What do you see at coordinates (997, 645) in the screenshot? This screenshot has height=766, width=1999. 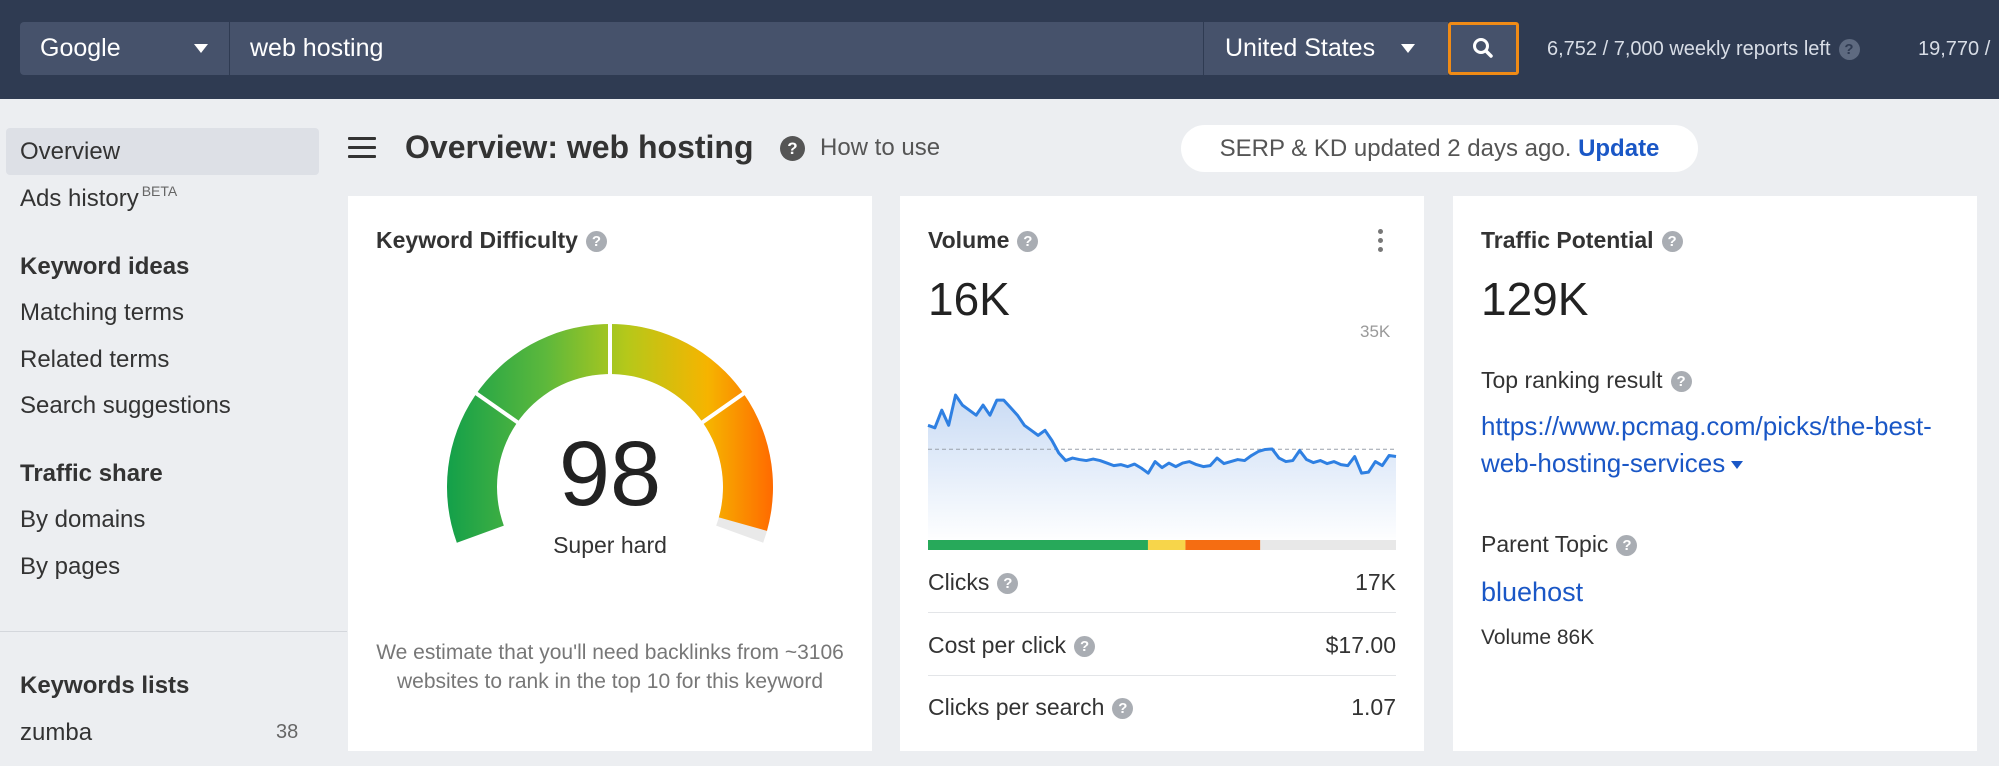 I see `metric-label-text: Cost per click` at bounding box center [997, 645].